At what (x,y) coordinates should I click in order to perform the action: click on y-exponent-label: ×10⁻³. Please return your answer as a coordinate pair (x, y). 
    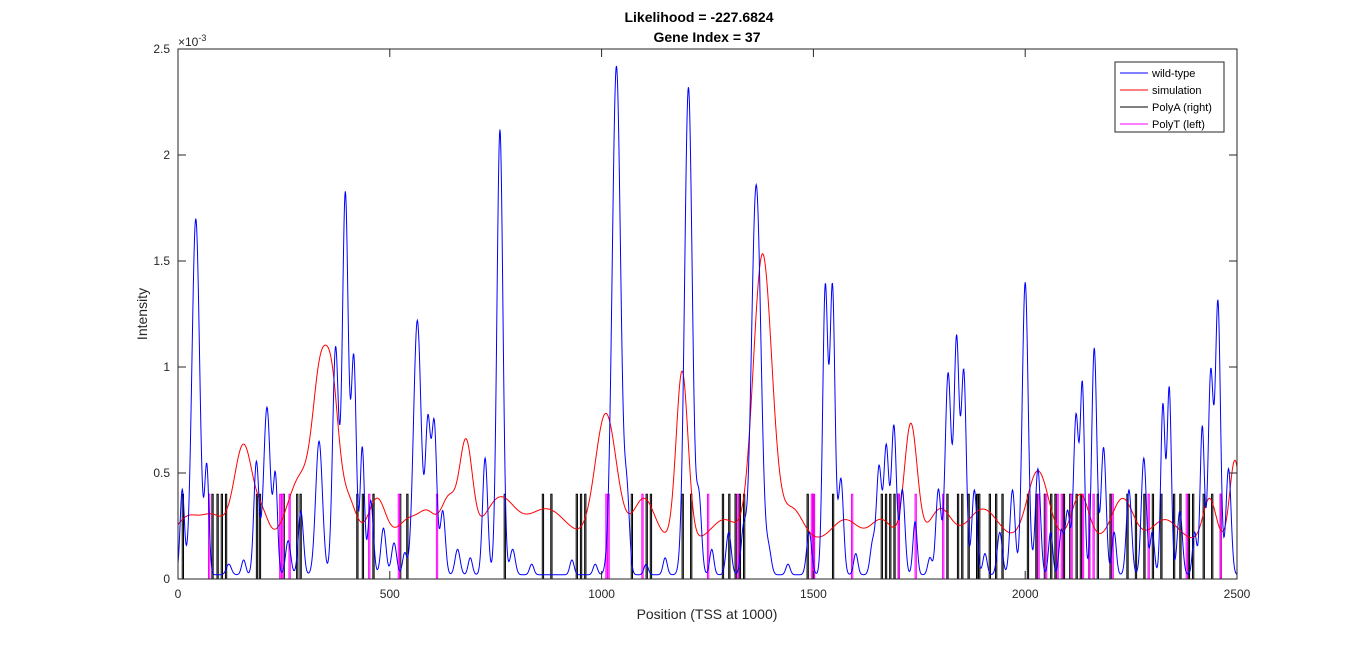
    Looking at the image, I should click on (192, 41).